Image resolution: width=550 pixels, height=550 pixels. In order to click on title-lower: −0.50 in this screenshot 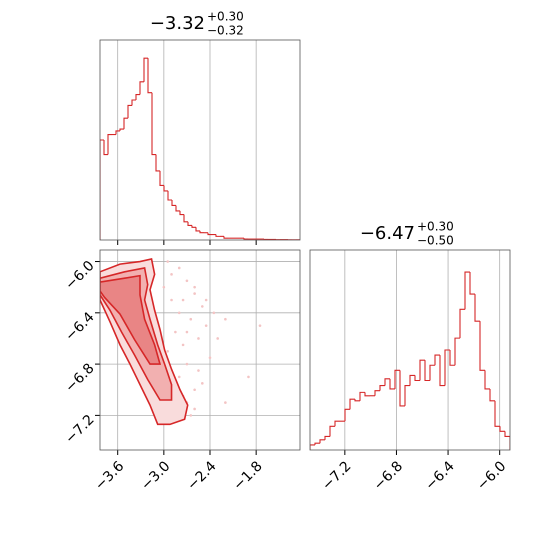, I will do `click(435, 241)`.